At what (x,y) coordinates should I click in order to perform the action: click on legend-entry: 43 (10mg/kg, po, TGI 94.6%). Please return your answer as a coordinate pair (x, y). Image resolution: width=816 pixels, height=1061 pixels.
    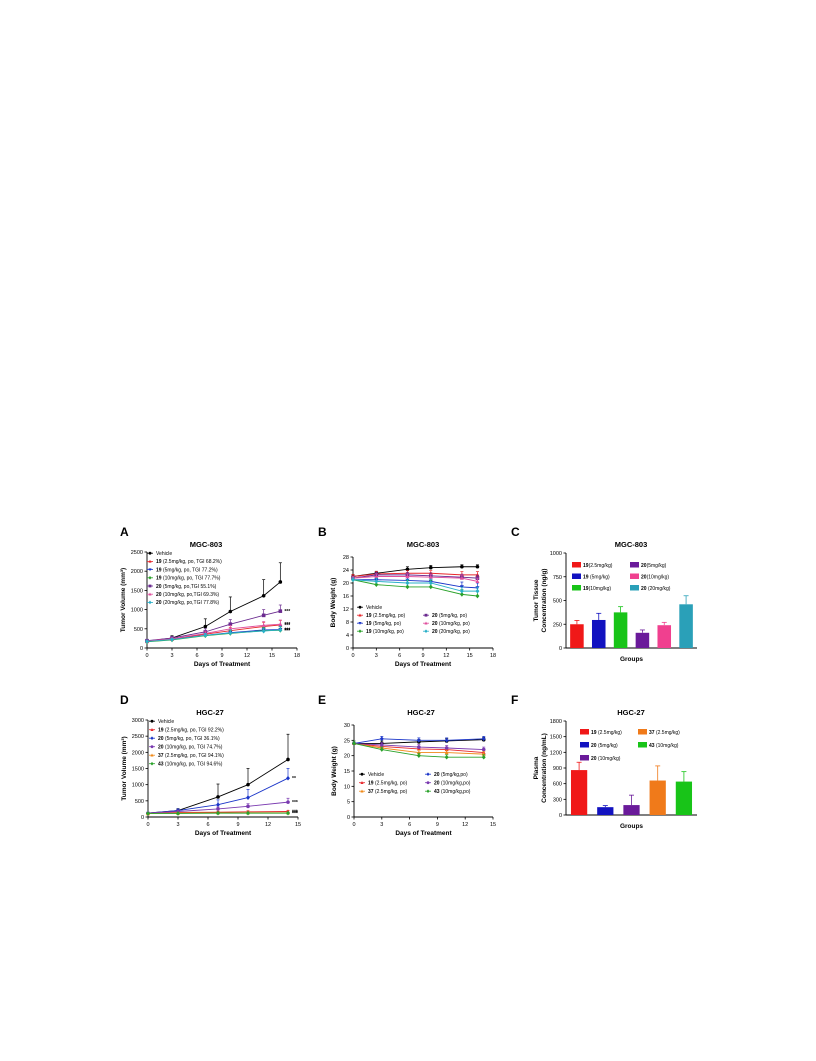
    Looking at the image, I should click on (190, 765).